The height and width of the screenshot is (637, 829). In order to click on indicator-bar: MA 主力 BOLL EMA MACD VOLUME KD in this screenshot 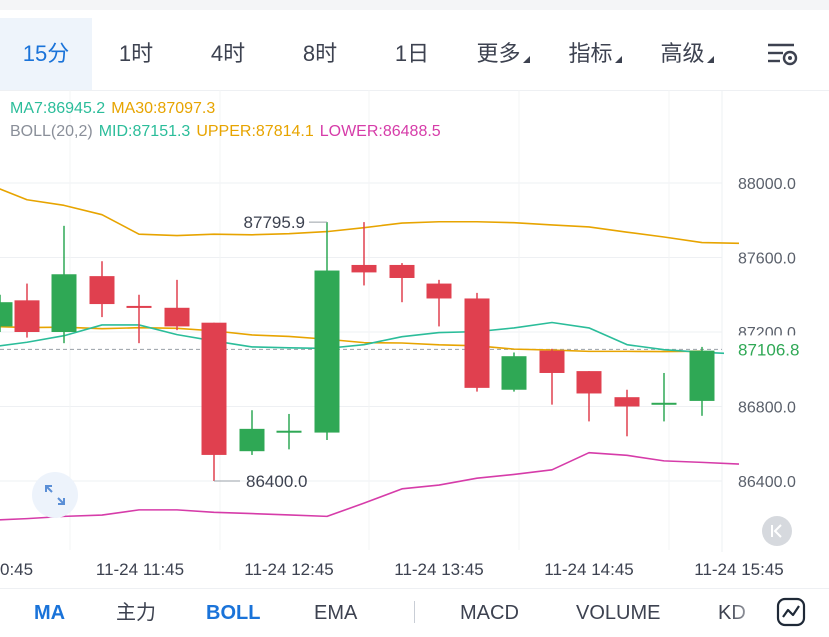, I will do `click(414, 611)`.